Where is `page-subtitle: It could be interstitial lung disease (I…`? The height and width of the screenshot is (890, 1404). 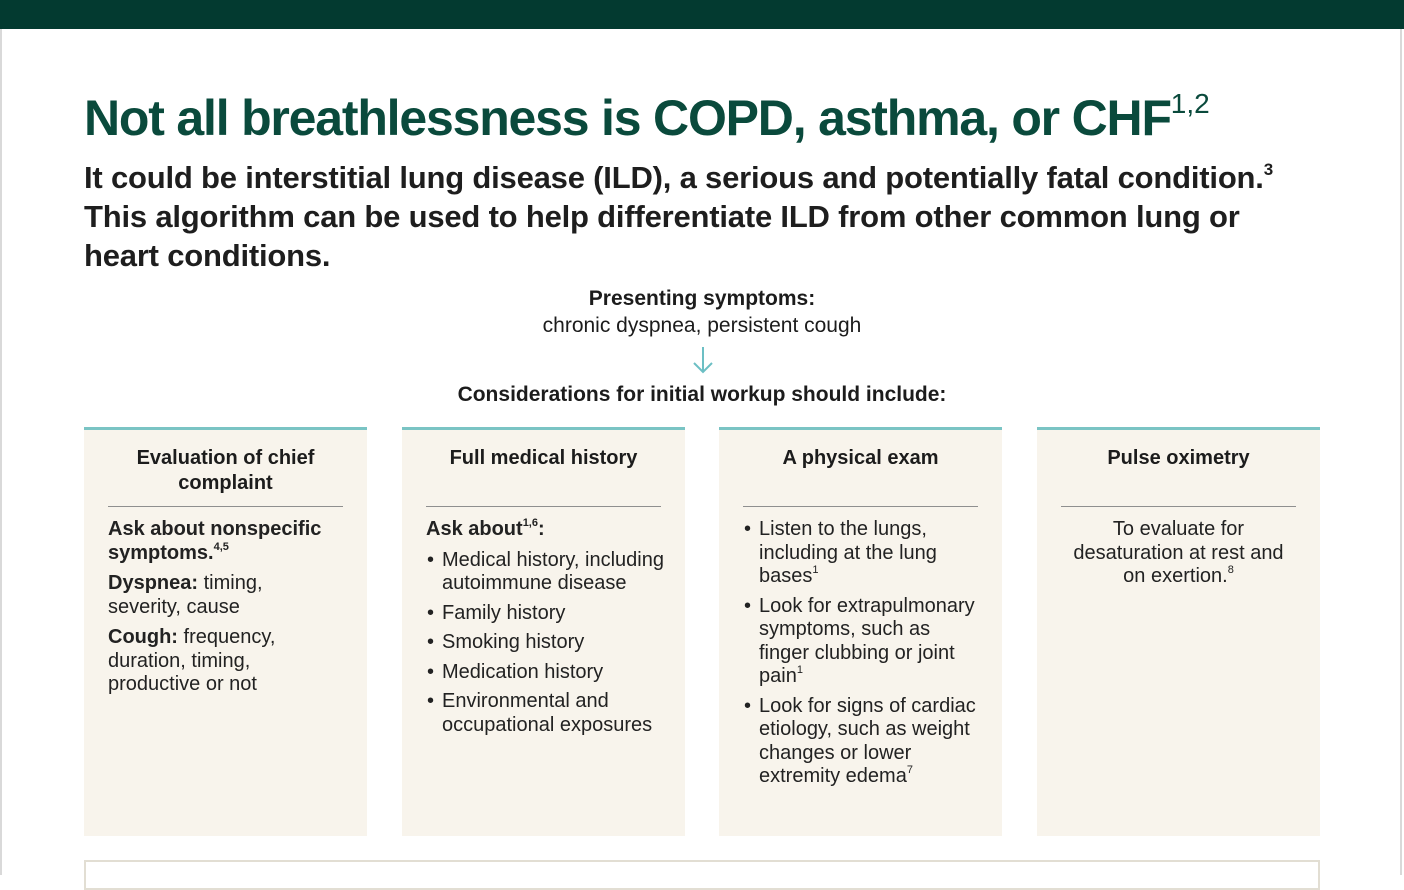 page-subtitle: It could be interstitial lung disease (I… is located at coordinates (678, 216).